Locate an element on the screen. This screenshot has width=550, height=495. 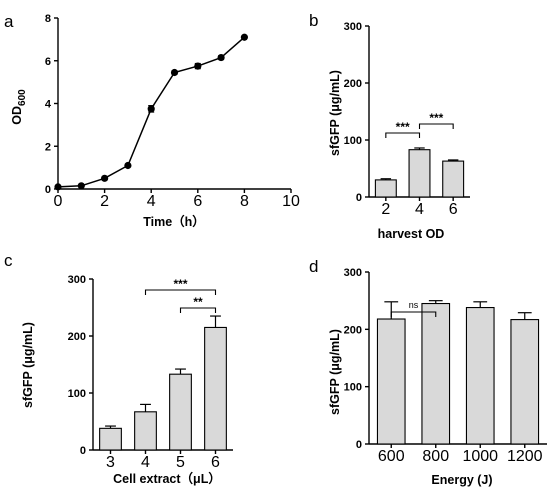
panel-a-x-tick-label: 4 is located at coordinates (151, 201).